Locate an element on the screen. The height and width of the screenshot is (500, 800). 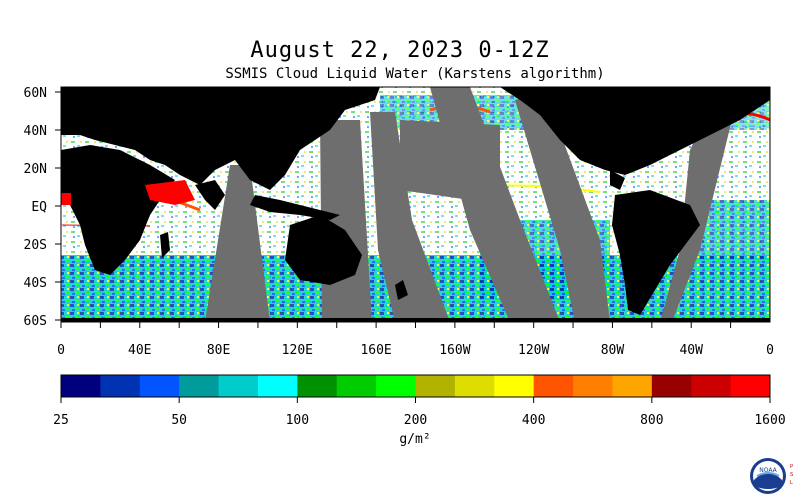
colorbar-tick-label: 800 is located at coordinates (651, 420).